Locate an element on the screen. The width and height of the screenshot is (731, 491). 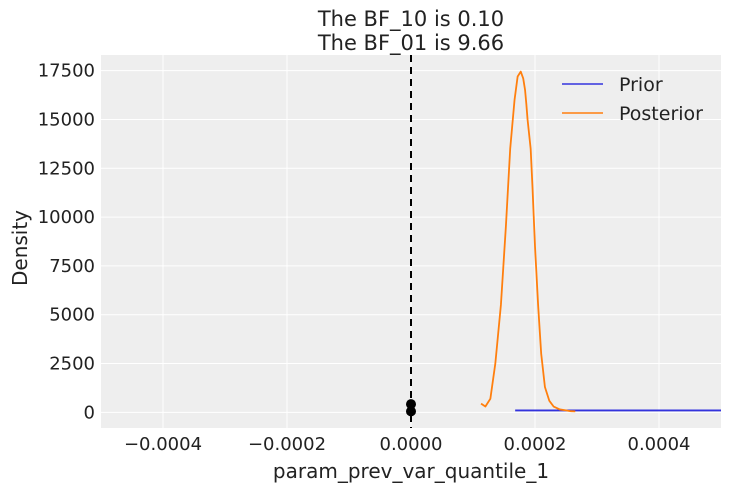
x-tick-label: −0.0002 is located at coordinates (287, 444).